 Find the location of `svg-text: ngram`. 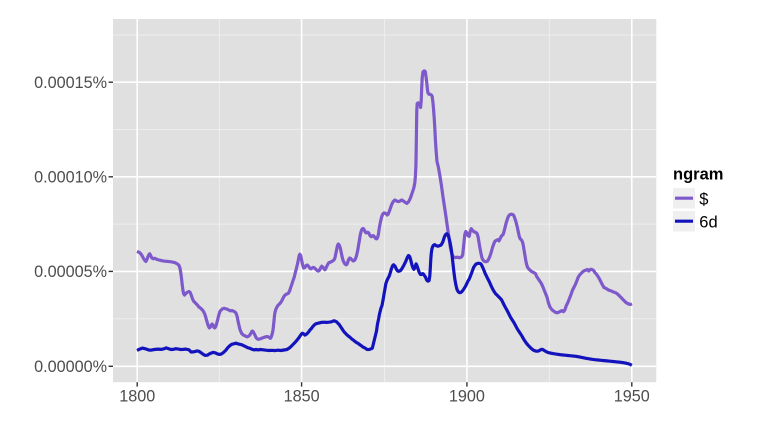

svg-text: ngram is located at coordinates (698, 175).